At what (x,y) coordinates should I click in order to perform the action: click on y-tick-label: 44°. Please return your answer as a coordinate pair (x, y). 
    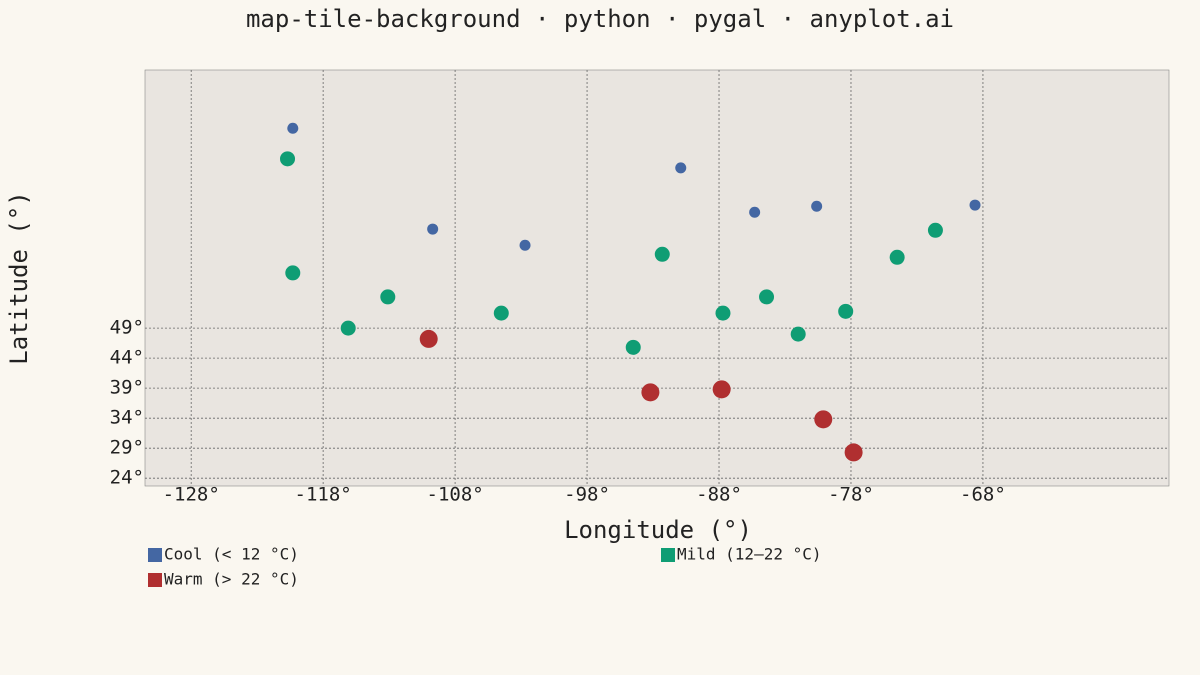
    Looking at the image, I should click on (127, 358).